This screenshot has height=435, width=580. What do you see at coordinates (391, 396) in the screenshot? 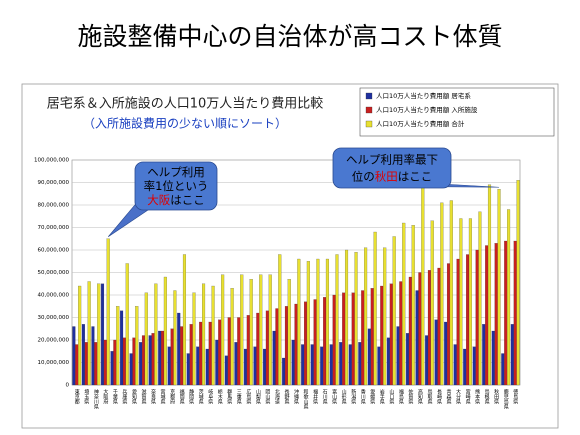
I see `x-tick-label: 山口県` at bounding box center [391, 396].